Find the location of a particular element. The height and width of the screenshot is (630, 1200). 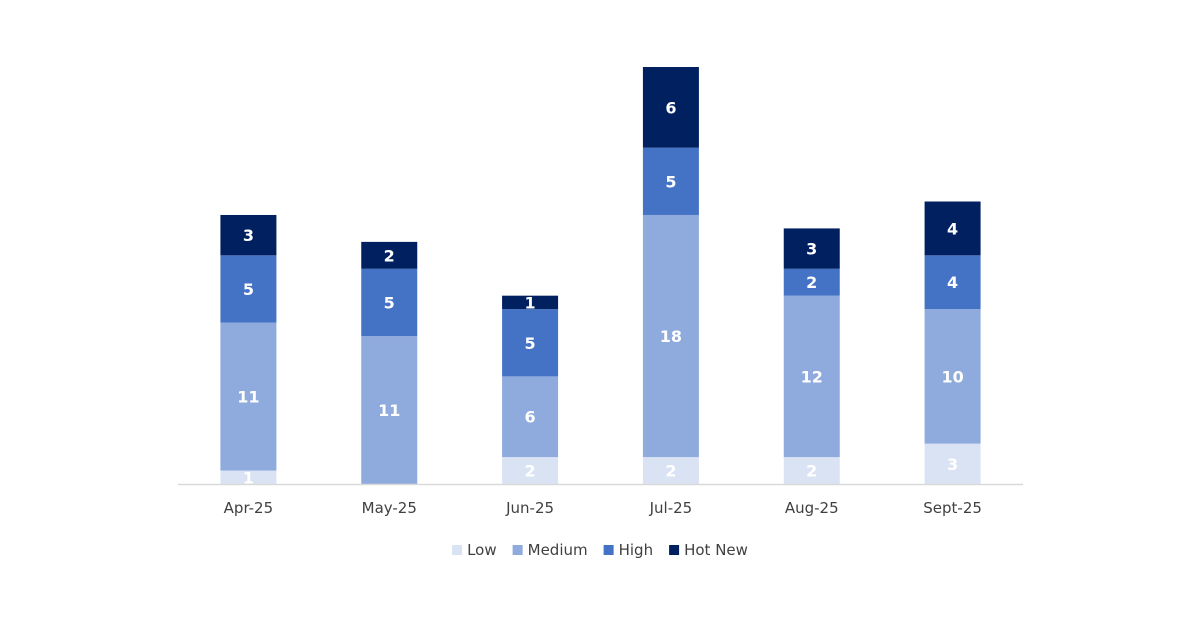

legend-item-high: High is located at coordinates (628, 550).